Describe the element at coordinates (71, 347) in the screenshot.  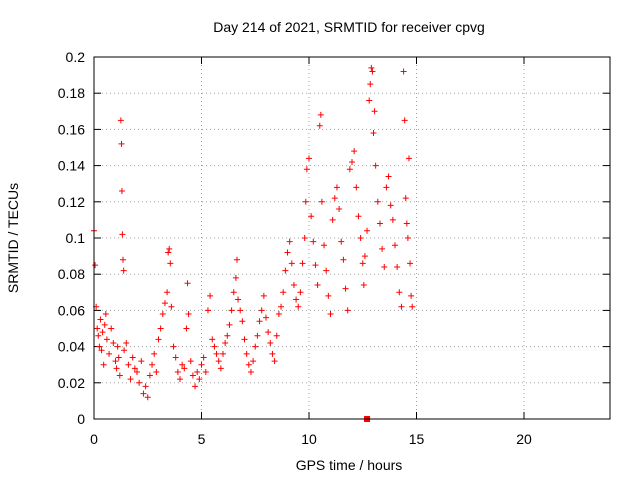
I see `y-tick-label: 0.04` at that location.